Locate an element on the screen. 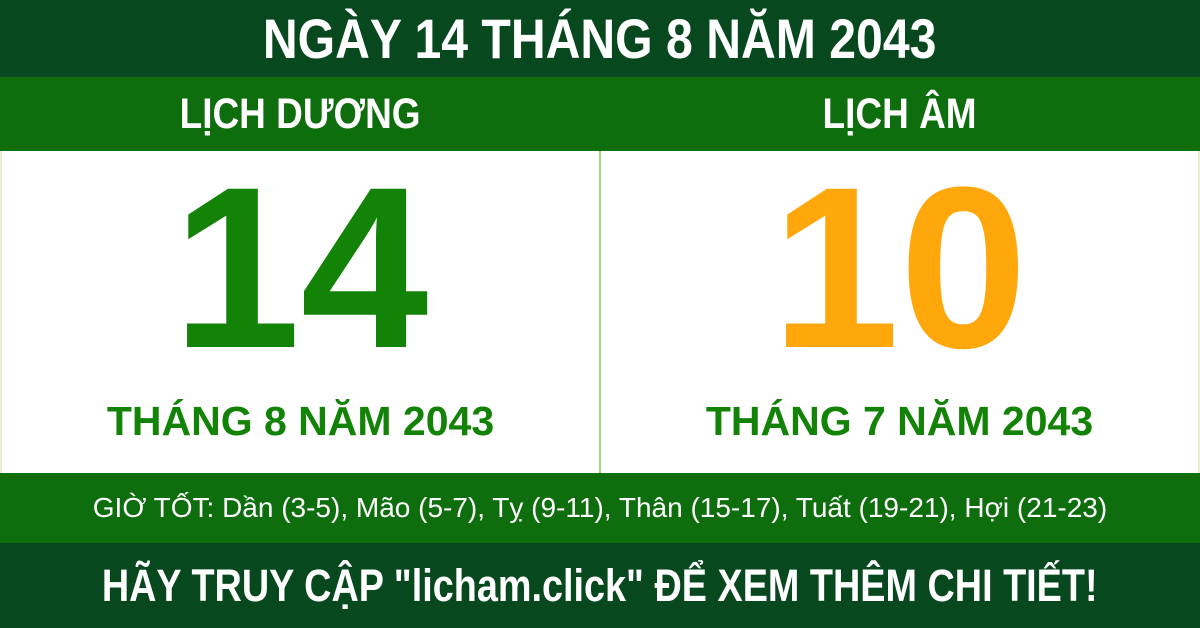  solar-header-label: LỊCH DƯƠNG is located at coordinates (300, 113).